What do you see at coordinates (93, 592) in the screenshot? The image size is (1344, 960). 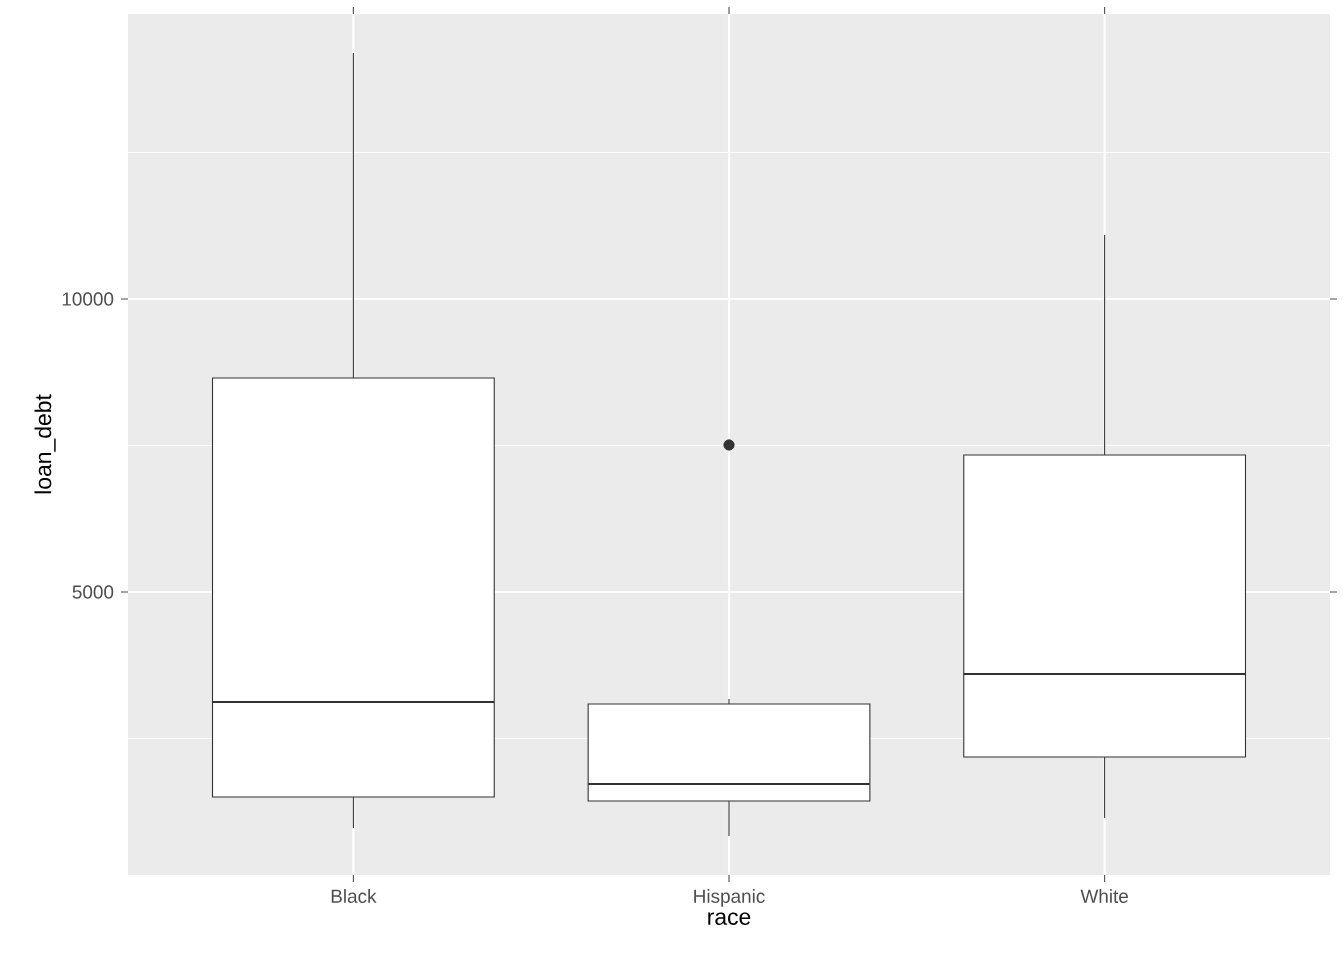 I see `y-tick-label: 5000` at bounding box center [93, 592].